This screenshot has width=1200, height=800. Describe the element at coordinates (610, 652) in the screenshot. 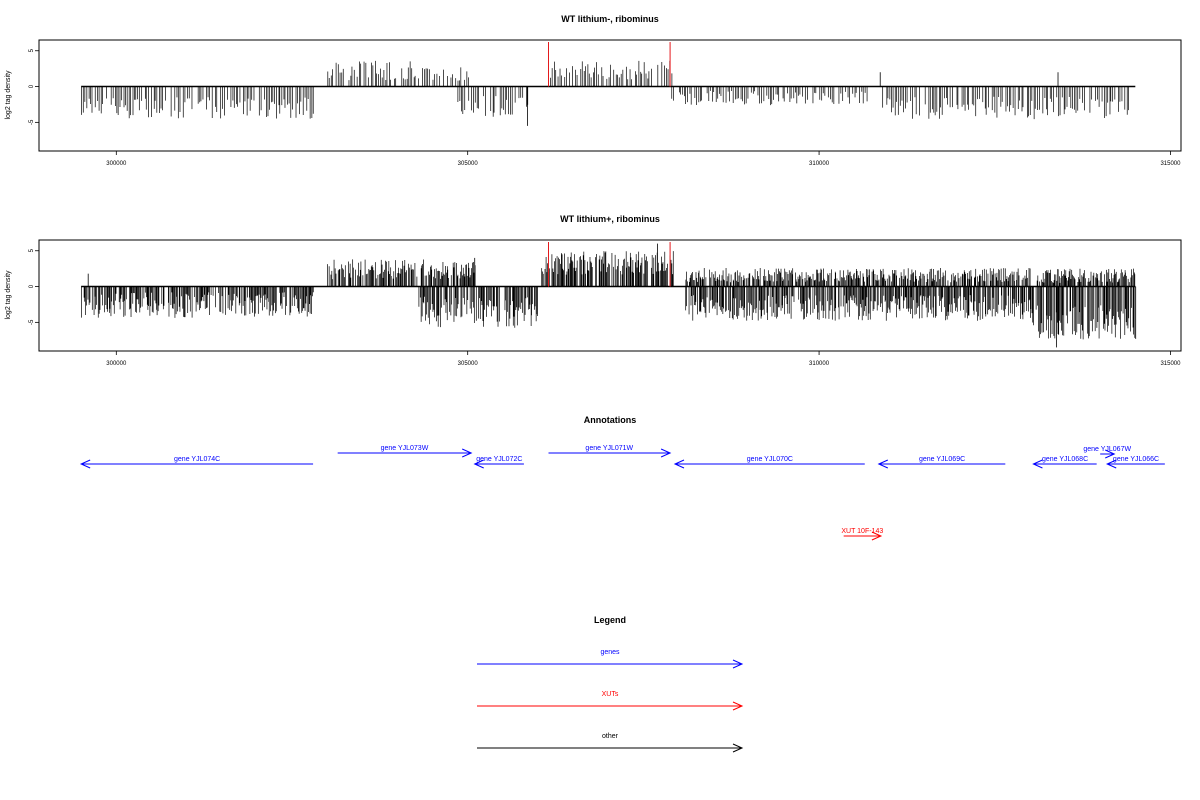

I see `legend-label: genes` at that location.